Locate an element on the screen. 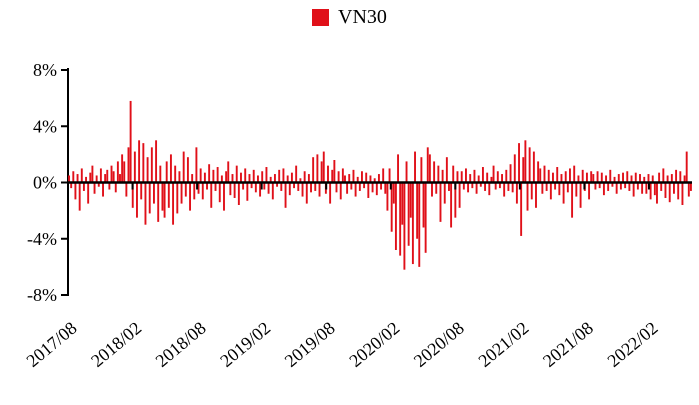  x-tick-label: 2020/08 is located at coordinates (439, 344).